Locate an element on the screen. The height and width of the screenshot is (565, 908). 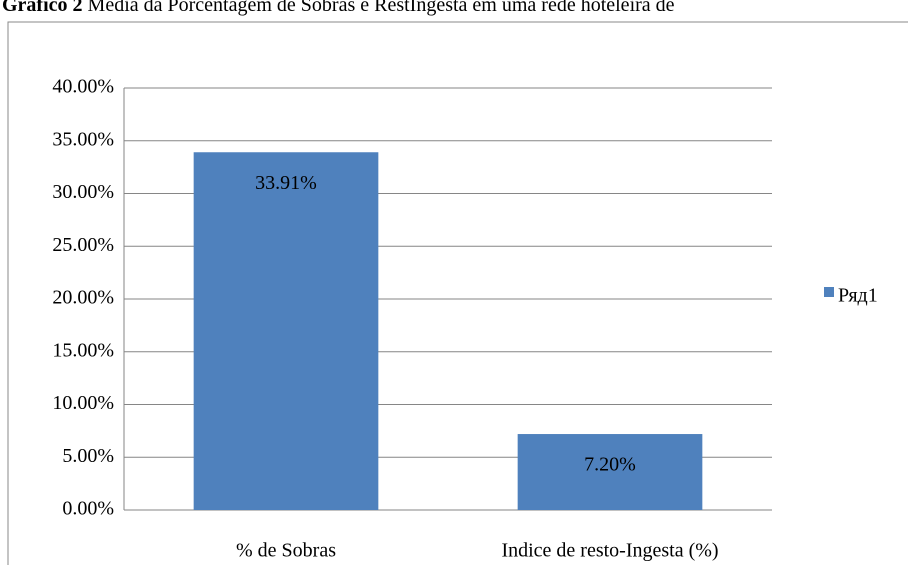
y-tick-label: 25.00% is located at coordinates (83, 245).